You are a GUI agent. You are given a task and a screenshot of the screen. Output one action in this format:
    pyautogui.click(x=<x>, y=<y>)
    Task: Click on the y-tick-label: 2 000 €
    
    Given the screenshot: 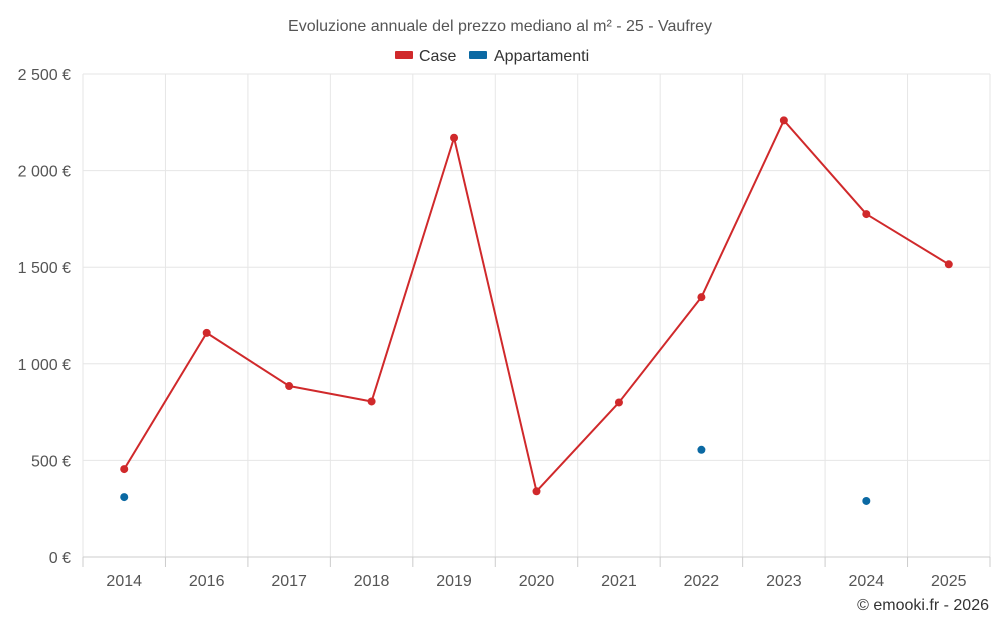 What is the action you would take?
    pyautogui.click(x=44, y=172)
    